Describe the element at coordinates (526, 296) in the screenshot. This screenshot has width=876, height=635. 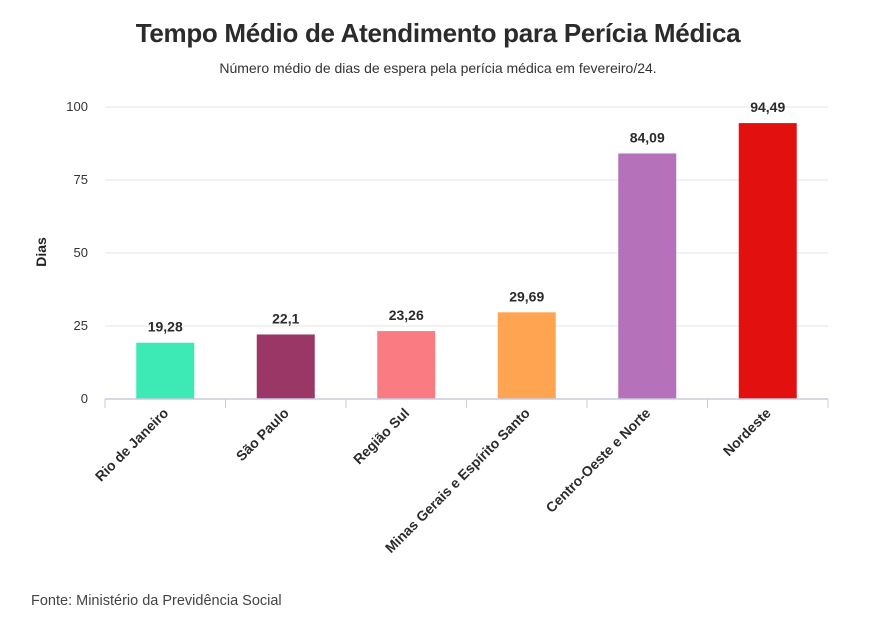
I see `data-label: 29,69` at that location.